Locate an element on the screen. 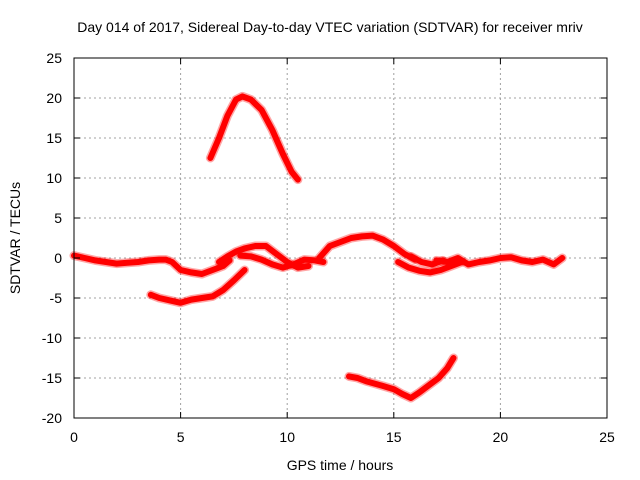  y-tick-label: 25 is located at coordinates (54, 58).